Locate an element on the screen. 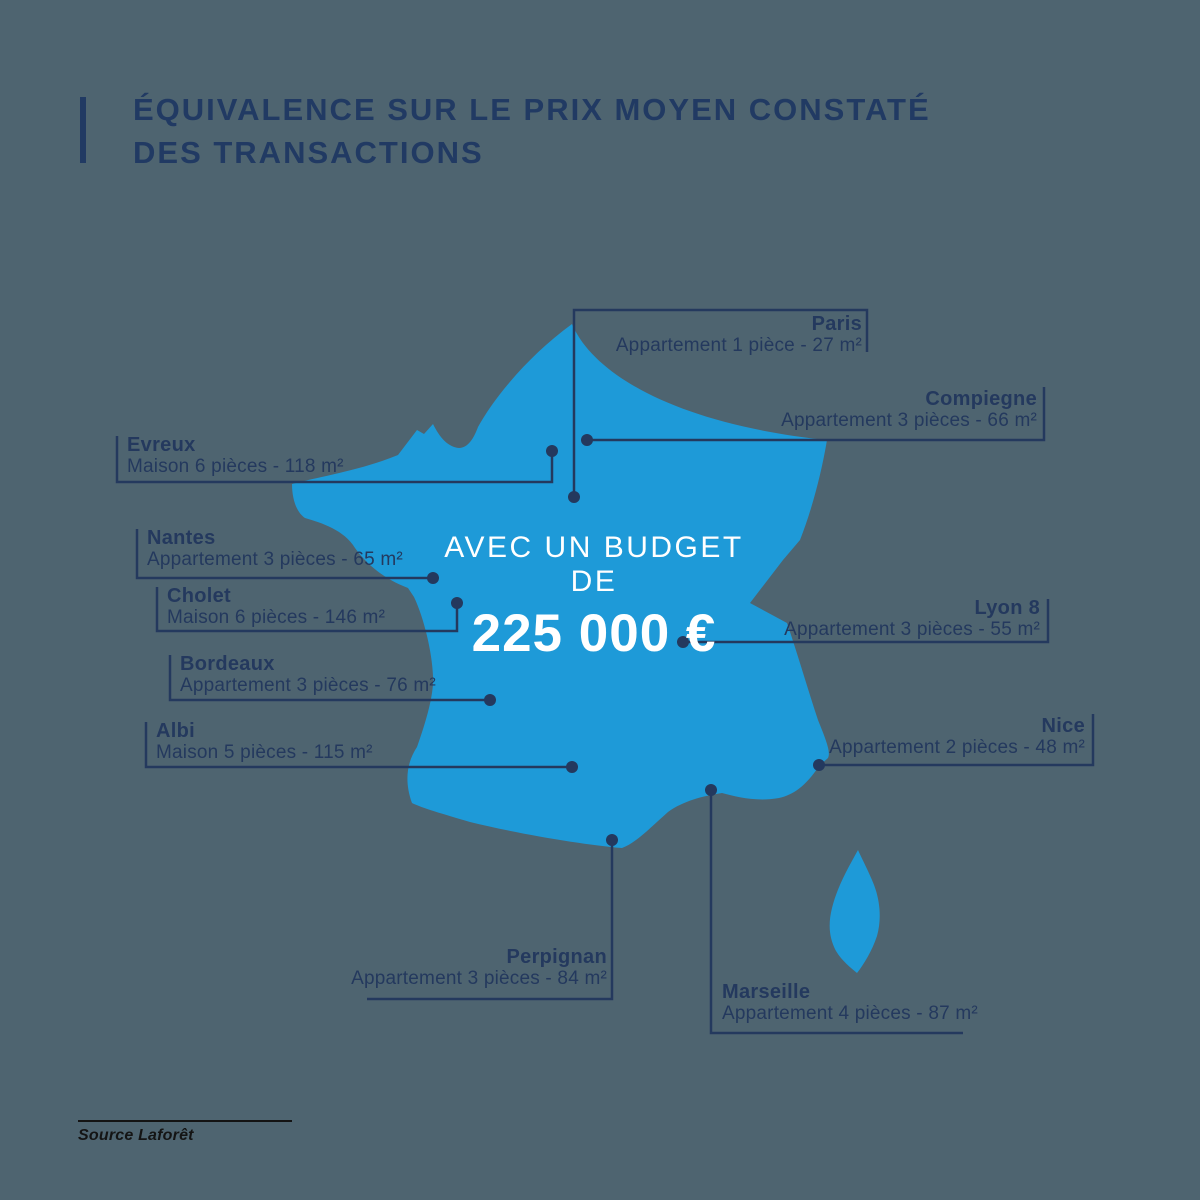 This screenshot has width=1200, height=1200. city-name: Nantes is located at coordinates (181, 538).